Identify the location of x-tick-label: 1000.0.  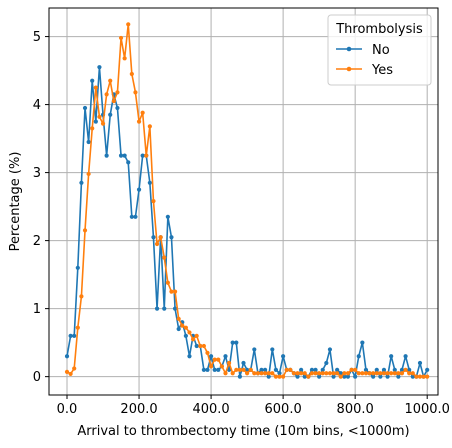
(427, 409).